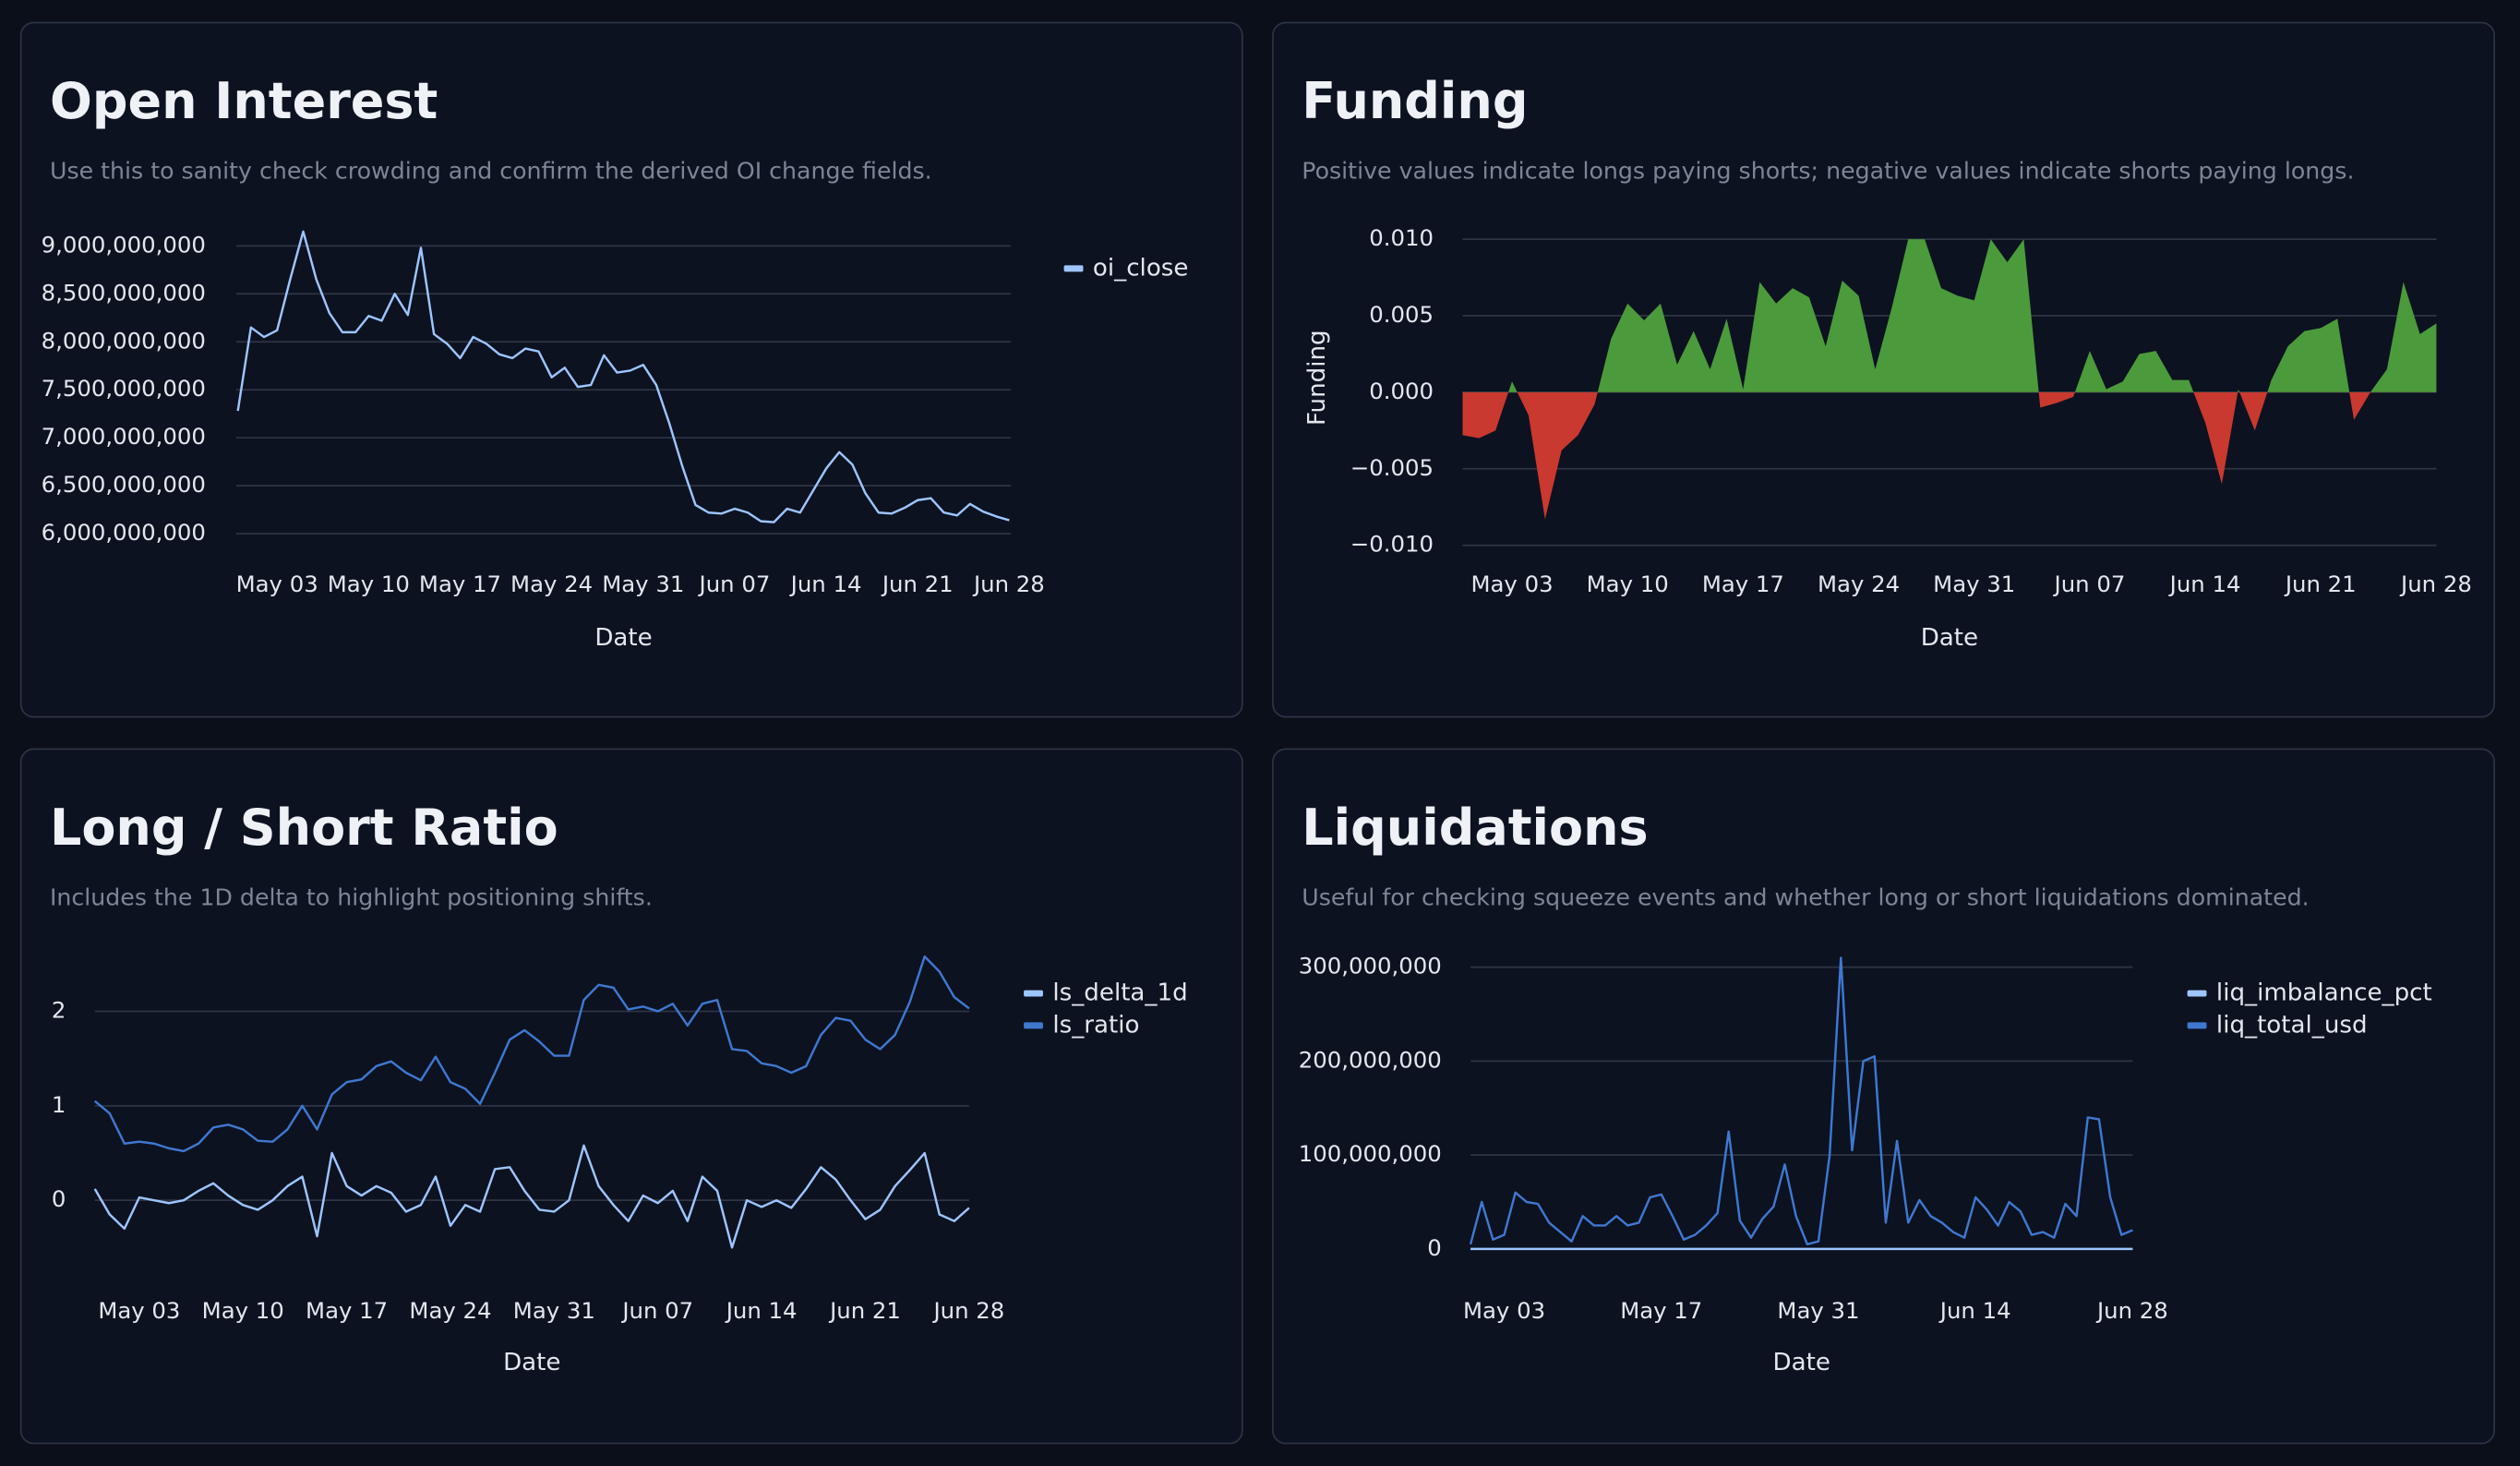 This screenshot has width=2520, height=1466. What do you see at coordinates (1401, 237) in the screenshot?
I see `y-tick-label: 0.010` at bounding box center [1401, 237].